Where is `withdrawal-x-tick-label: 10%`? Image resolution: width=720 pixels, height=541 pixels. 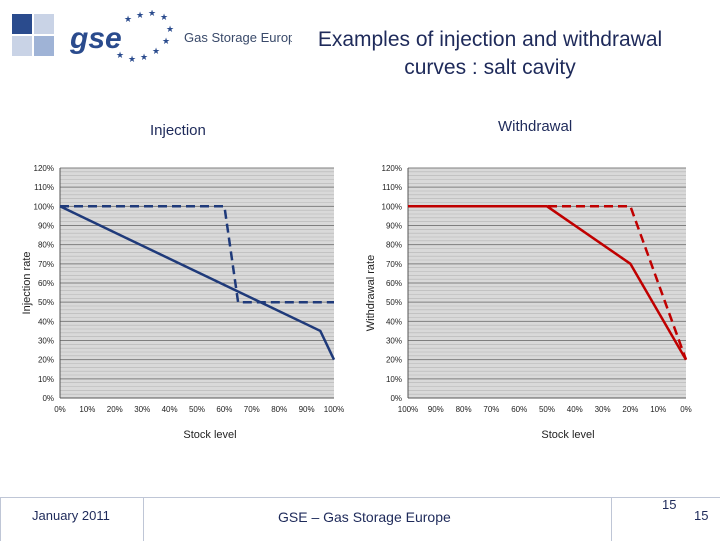
withdrawal-x-tick-label: 10% is located at coordinates (658, 409).